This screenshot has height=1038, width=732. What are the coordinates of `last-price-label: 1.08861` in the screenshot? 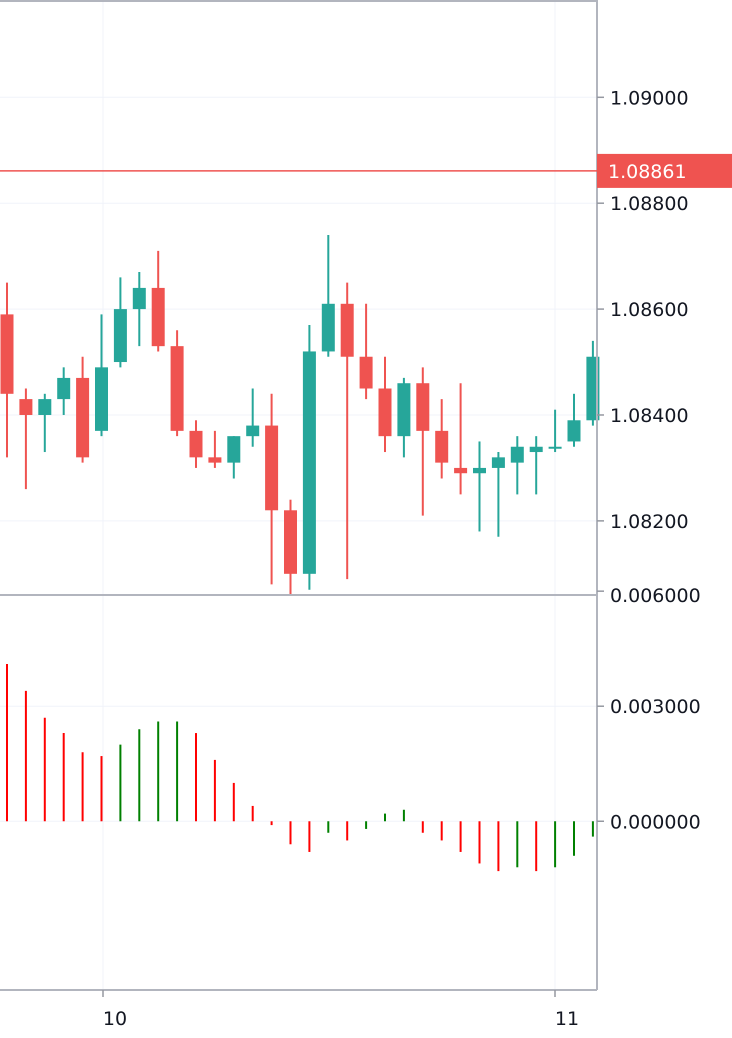 It's located at (647, 172).